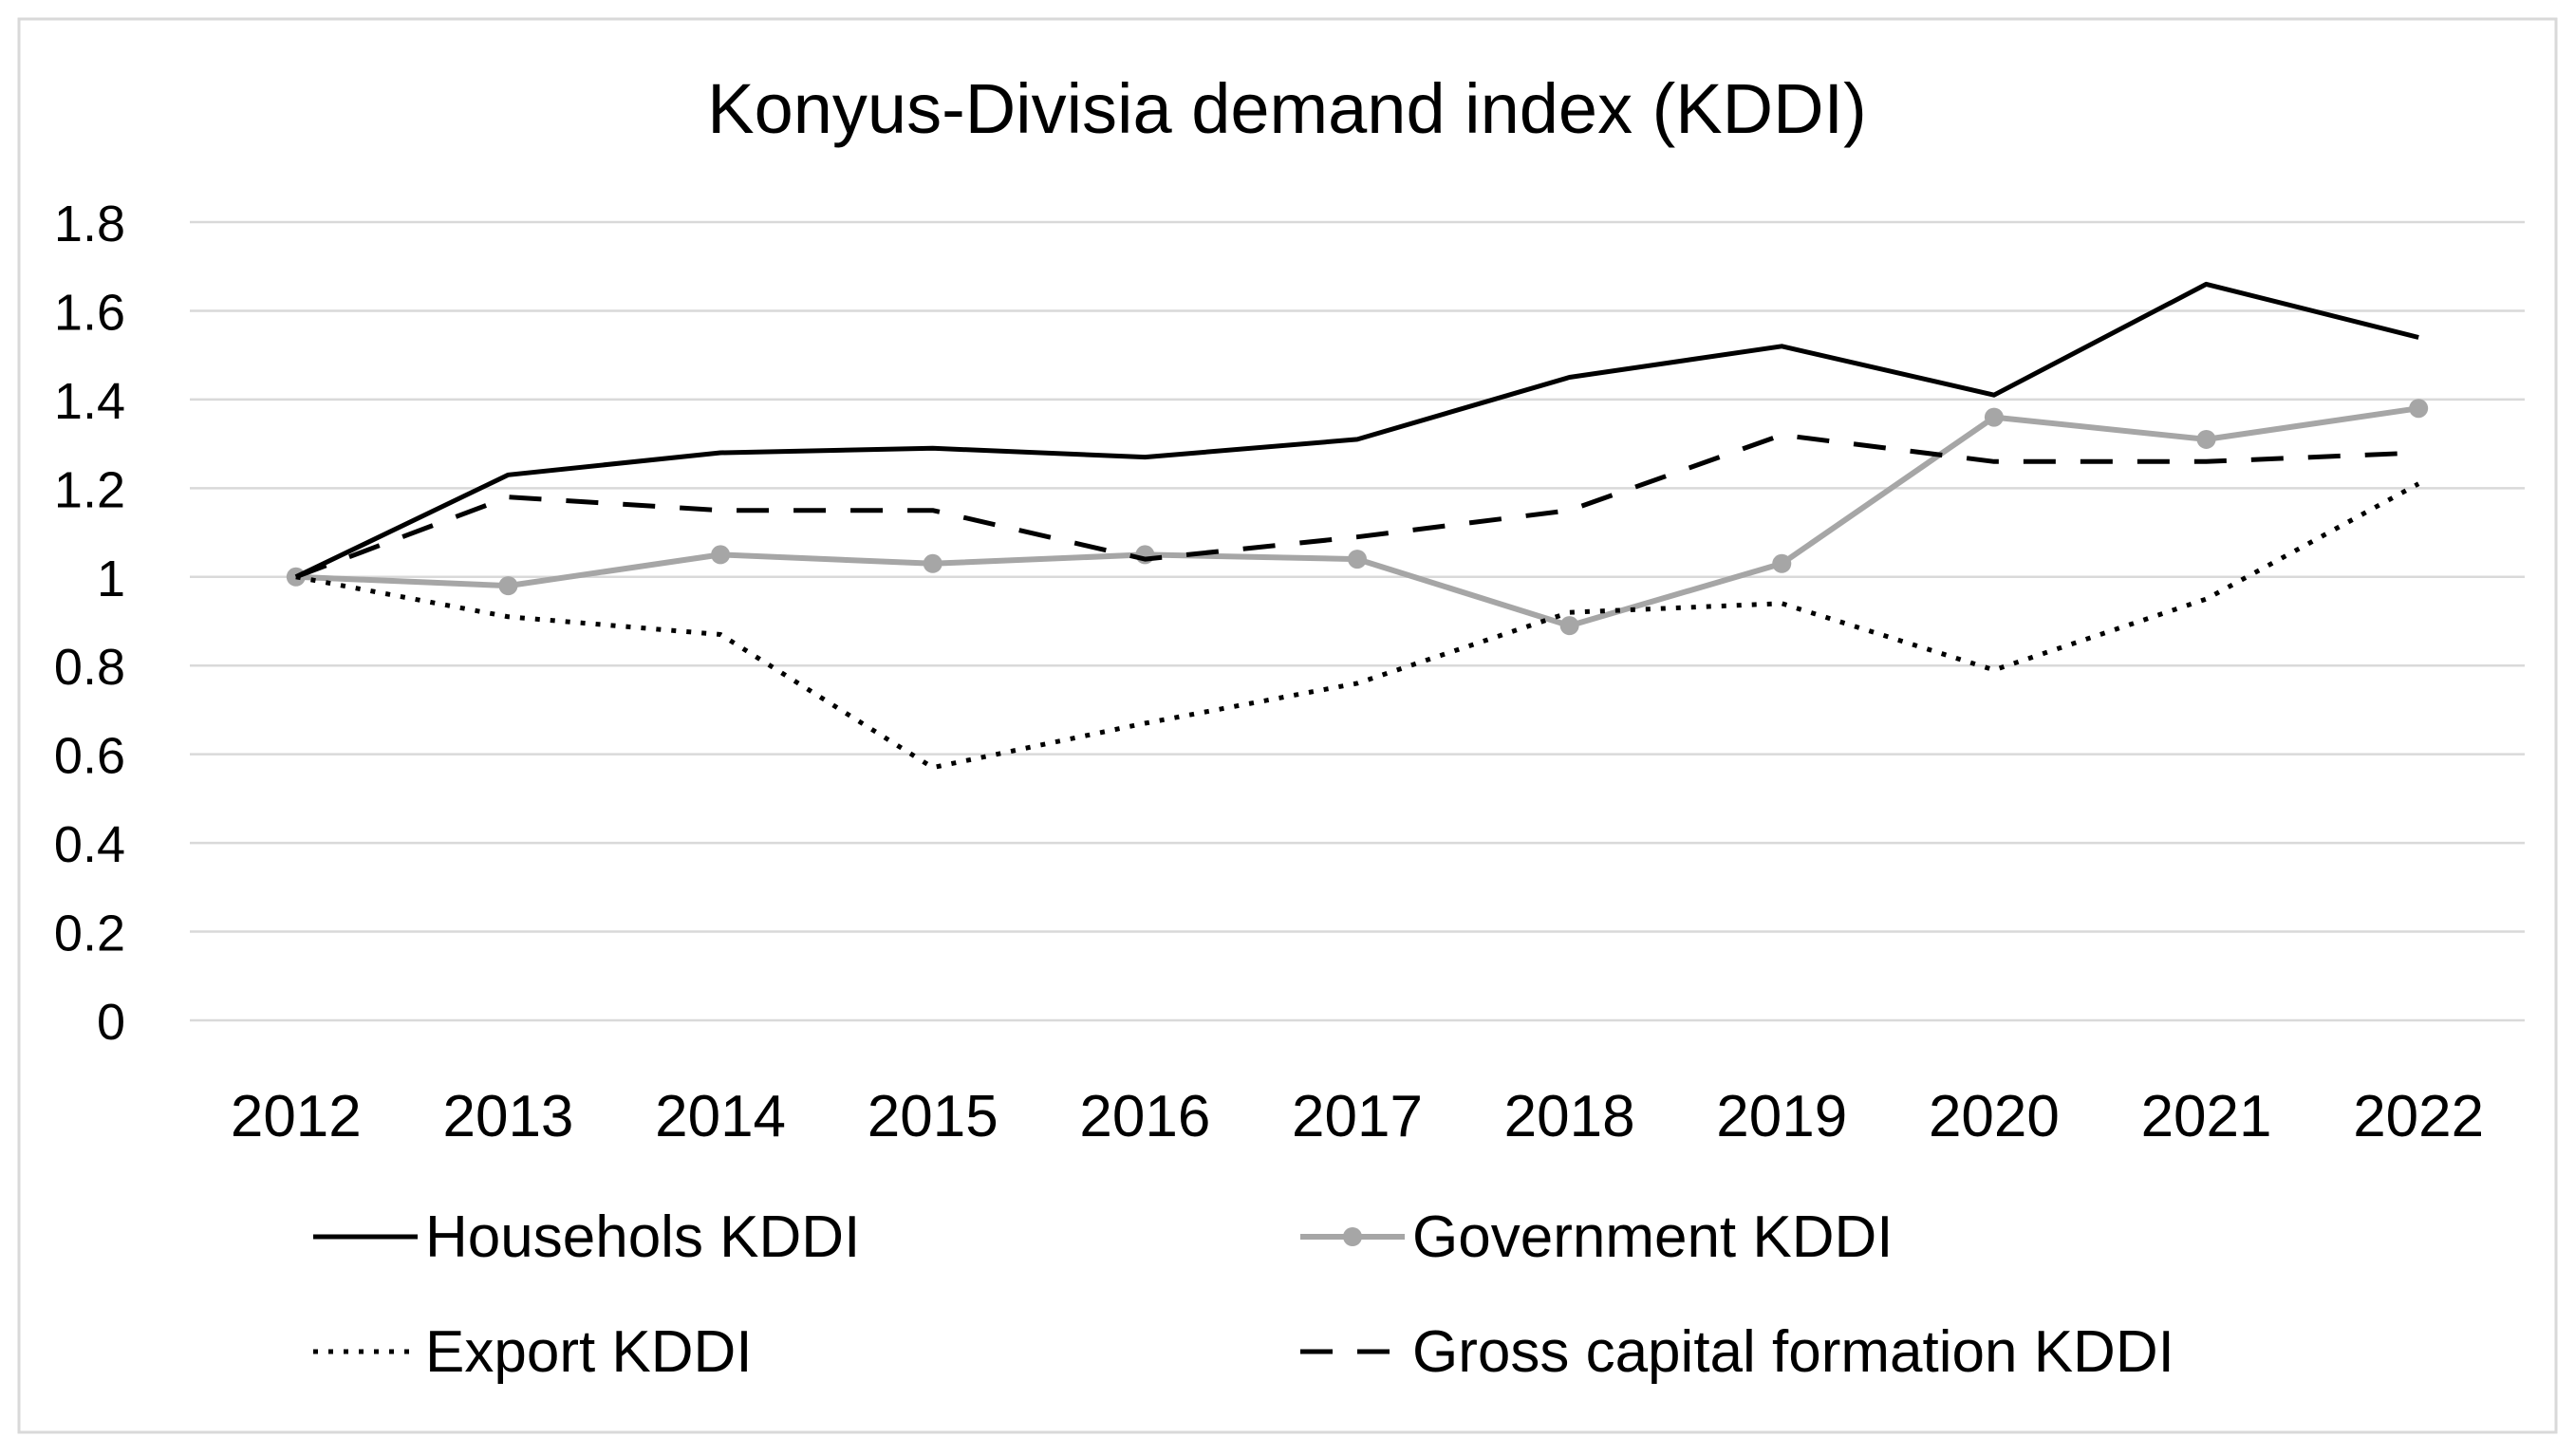  I want to click on legend-item: Government KDDI, so click(1597, 1237).